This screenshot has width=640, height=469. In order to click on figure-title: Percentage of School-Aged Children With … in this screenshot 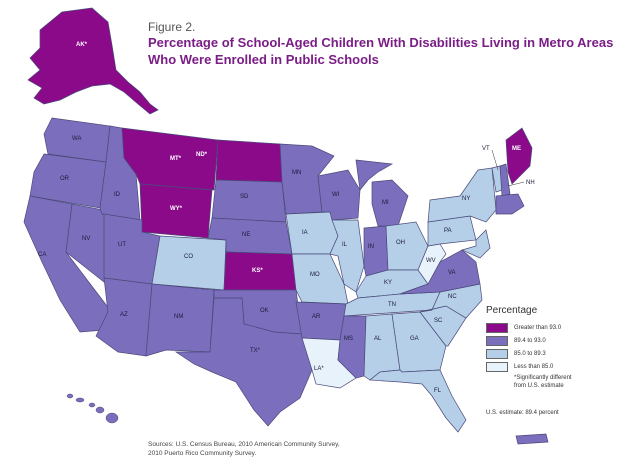, I will do `click(381, 51)`.